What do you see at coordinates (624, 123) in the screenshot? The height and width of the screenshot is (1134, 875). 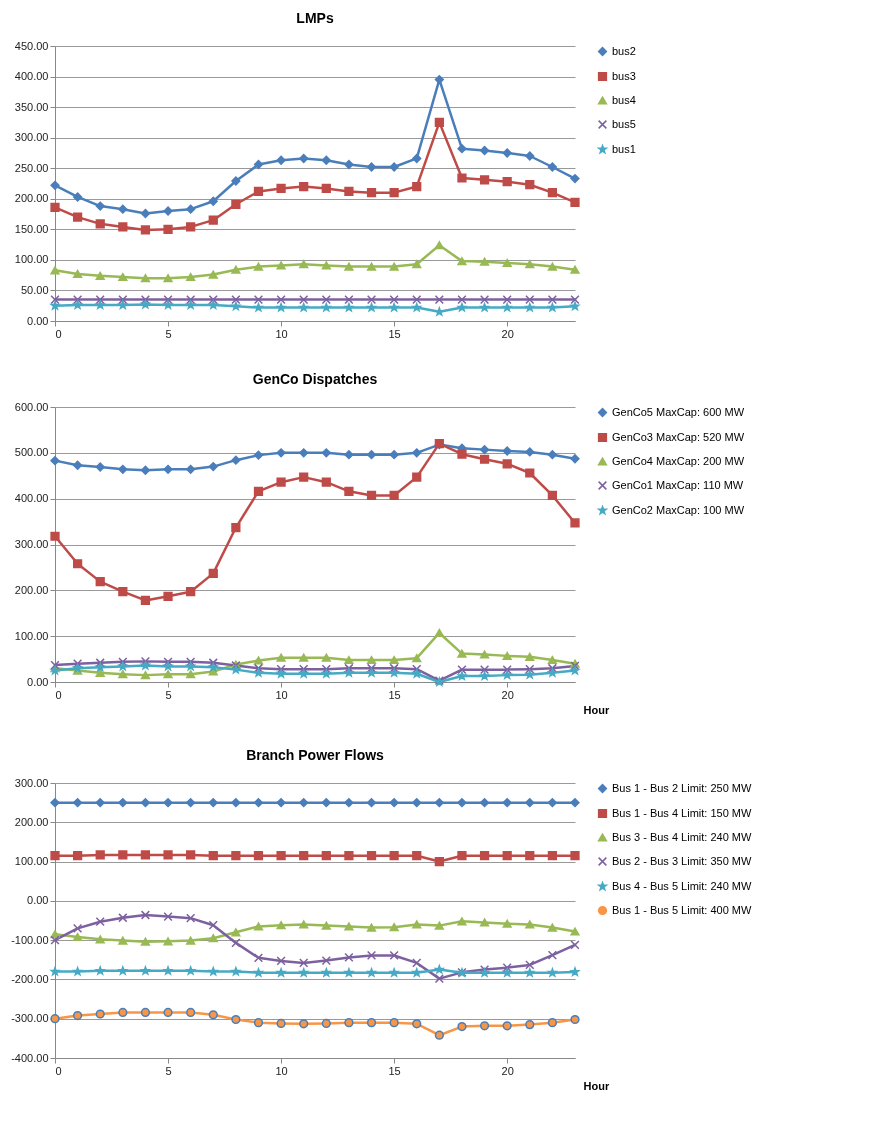 I see `legend-label: bus5` at bounding box center [624, 123].